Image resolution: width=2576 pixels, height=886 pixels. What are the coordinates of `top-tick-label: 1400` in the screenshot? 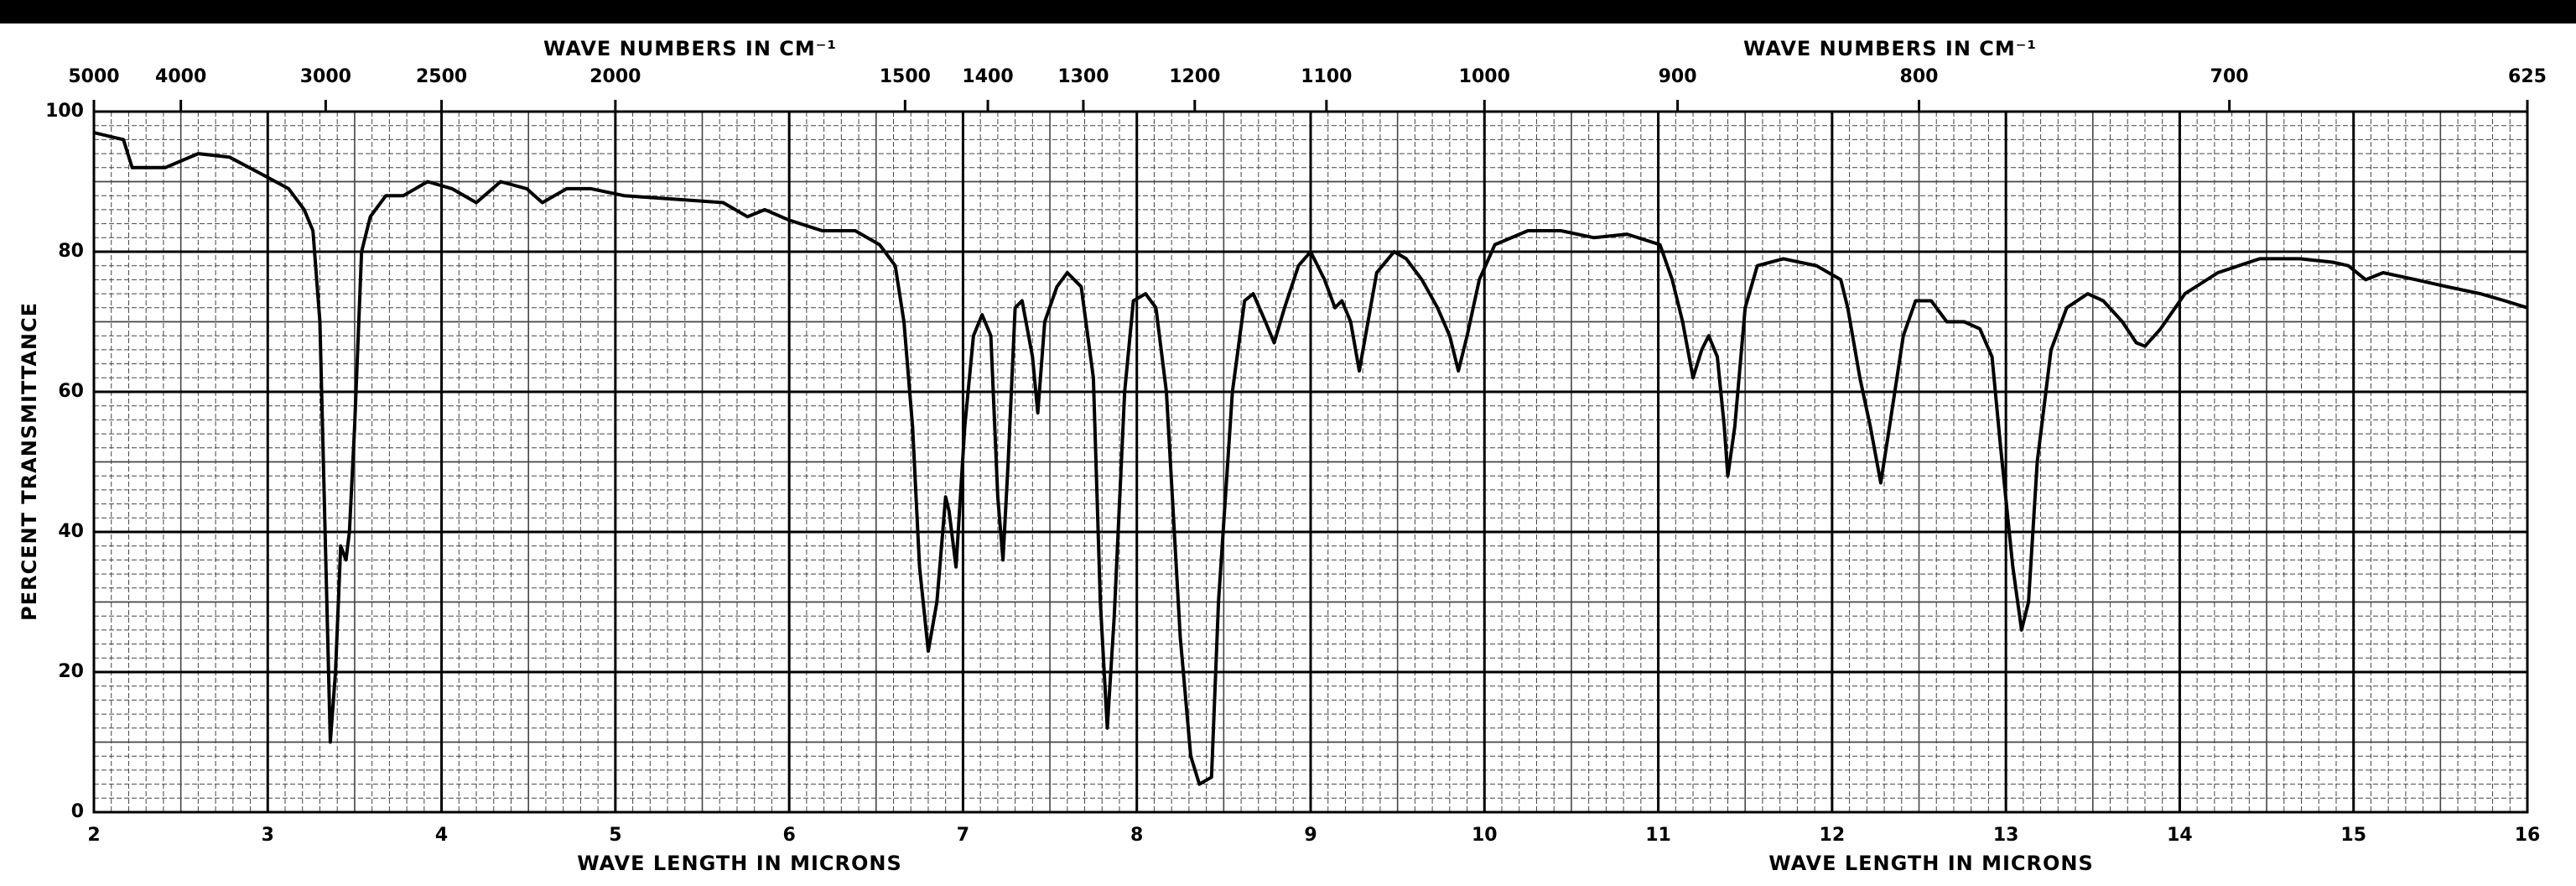 It's located at (987, 76).